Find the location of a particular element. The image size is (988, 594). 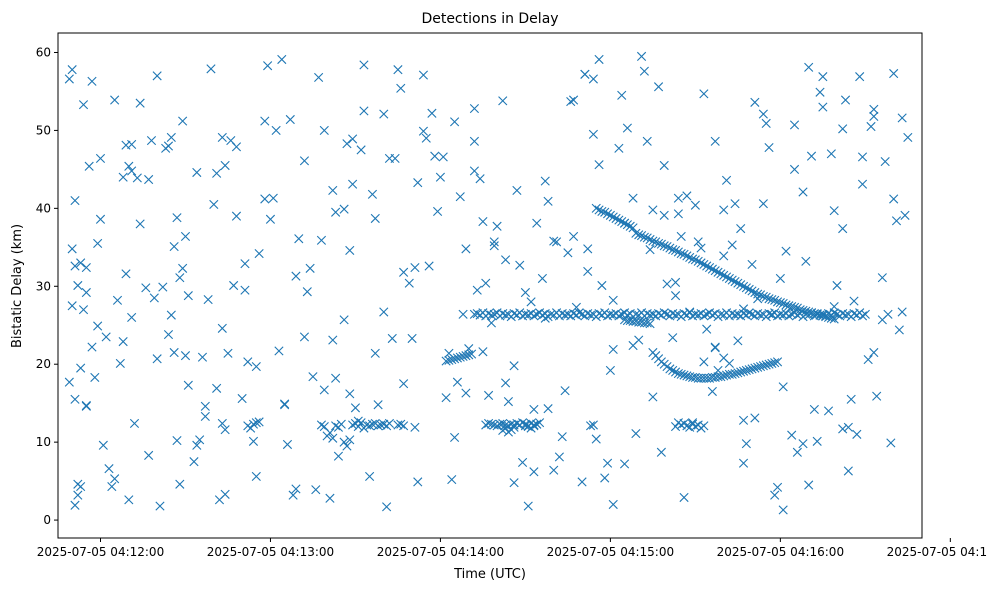

x-tick-label: 2025-07-05 04:17:00 is located at coordinates (937, 552).